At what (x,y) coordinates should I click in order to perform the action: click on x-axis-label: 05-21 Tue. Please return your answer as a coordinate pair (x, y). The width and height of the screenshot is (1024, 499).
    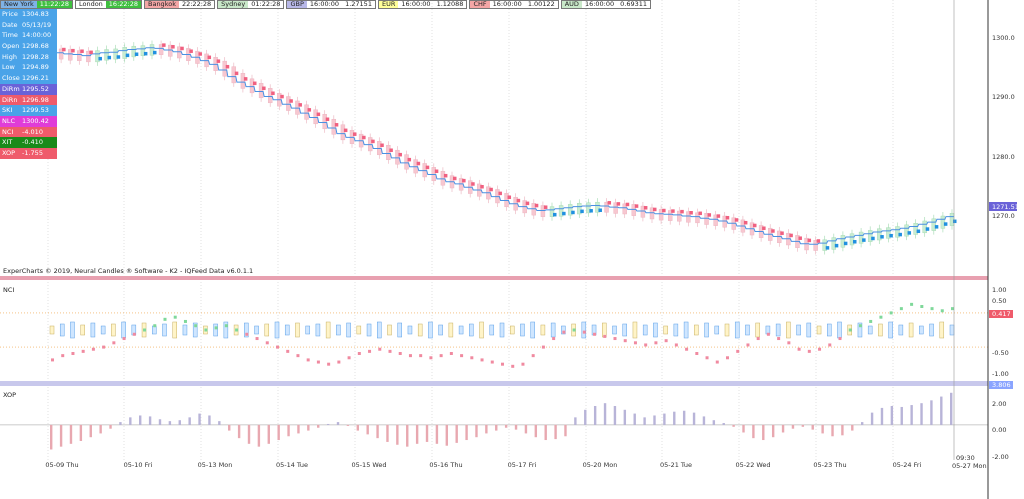
    Looking at the image, I should click on (676, 465).